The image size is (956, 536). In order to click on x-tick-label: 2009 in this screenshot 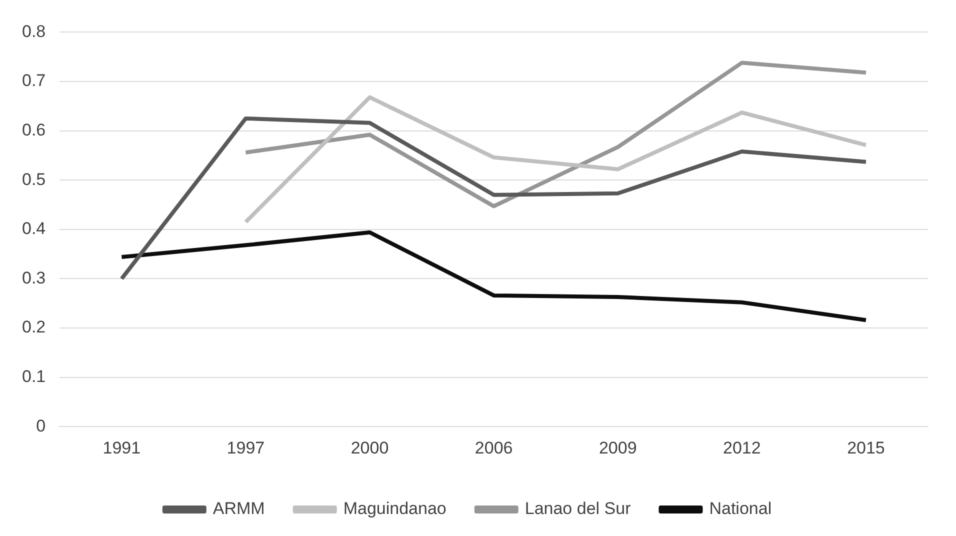, I will do `click(617, 448)`.